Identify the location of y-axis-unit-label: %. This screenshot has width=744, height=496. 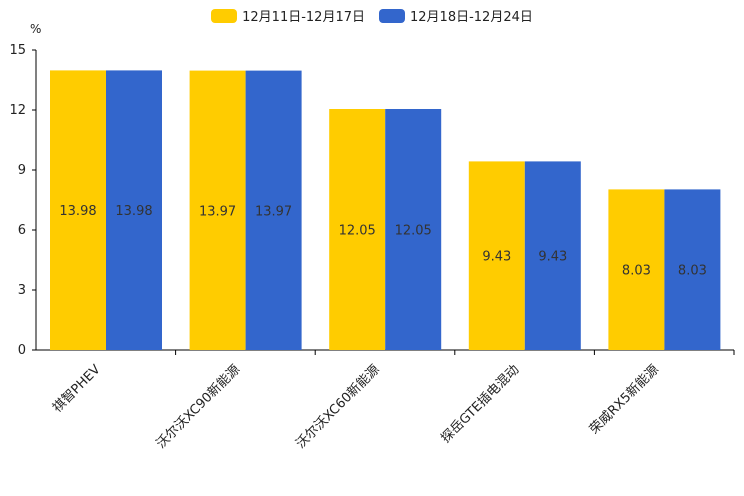
(36, 29).